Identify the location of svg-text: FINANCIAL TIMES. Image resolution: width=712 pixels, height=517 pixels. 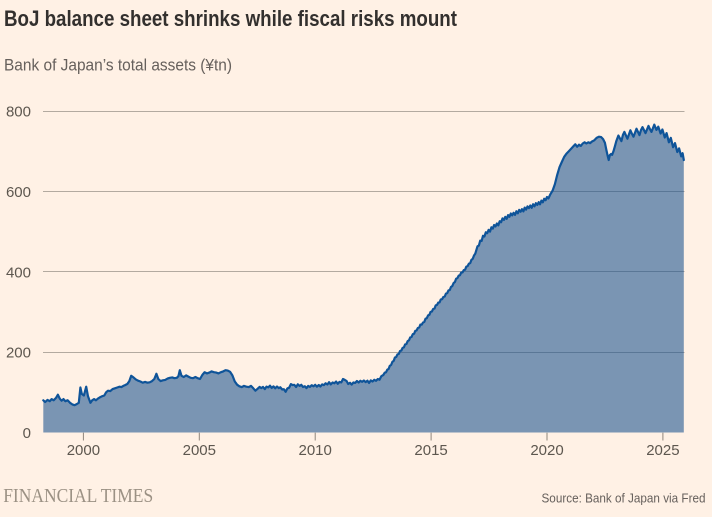
(78, 496).